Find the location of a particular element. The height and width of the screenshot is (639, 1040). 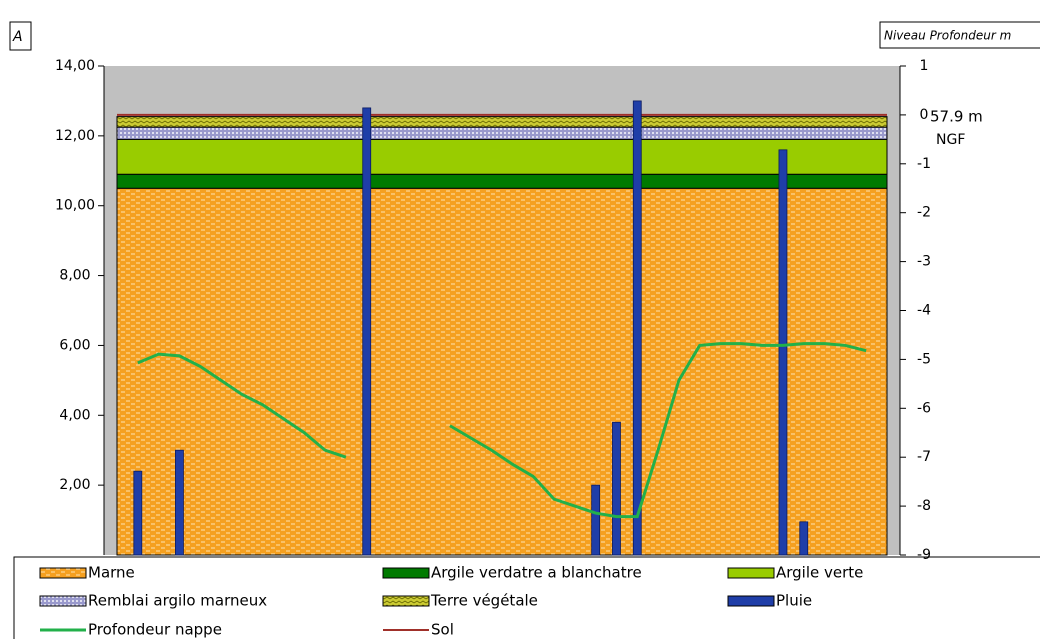

y2-tick-label: 1 is located at coordinates (924, 66).